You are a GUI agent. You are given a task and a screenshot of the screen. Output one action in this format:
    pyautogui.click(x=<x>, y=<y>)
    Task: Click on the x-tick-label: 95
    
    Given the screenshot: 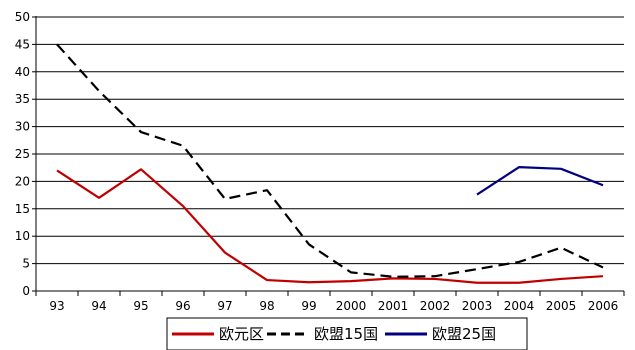 What is the action you would take?
    pyautogui.click(x=140, y=306)
    